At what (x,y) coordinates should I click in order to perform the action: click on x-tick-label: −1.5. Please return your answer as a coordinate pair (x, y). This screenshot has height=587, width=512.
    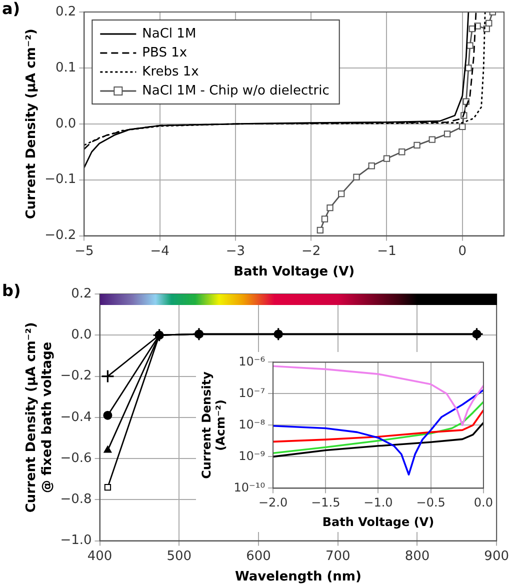
    Looking at the image, I should click on (325, 503).